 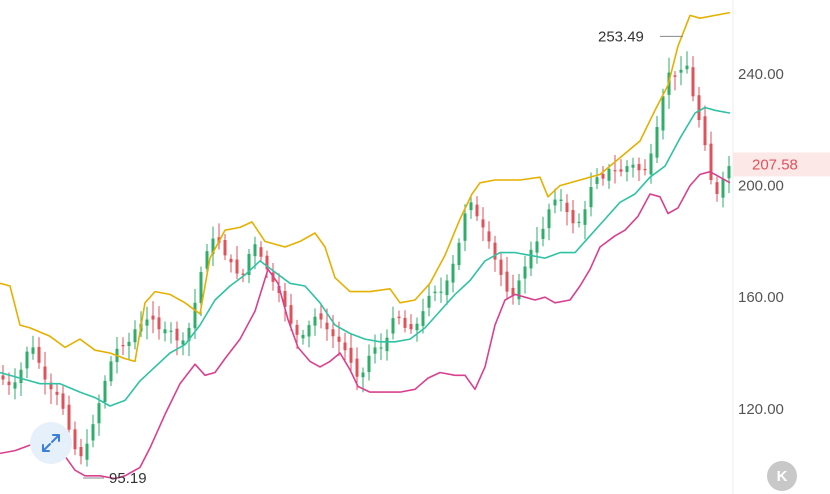 I want to click on expand-button, so click(x=51, y=443).